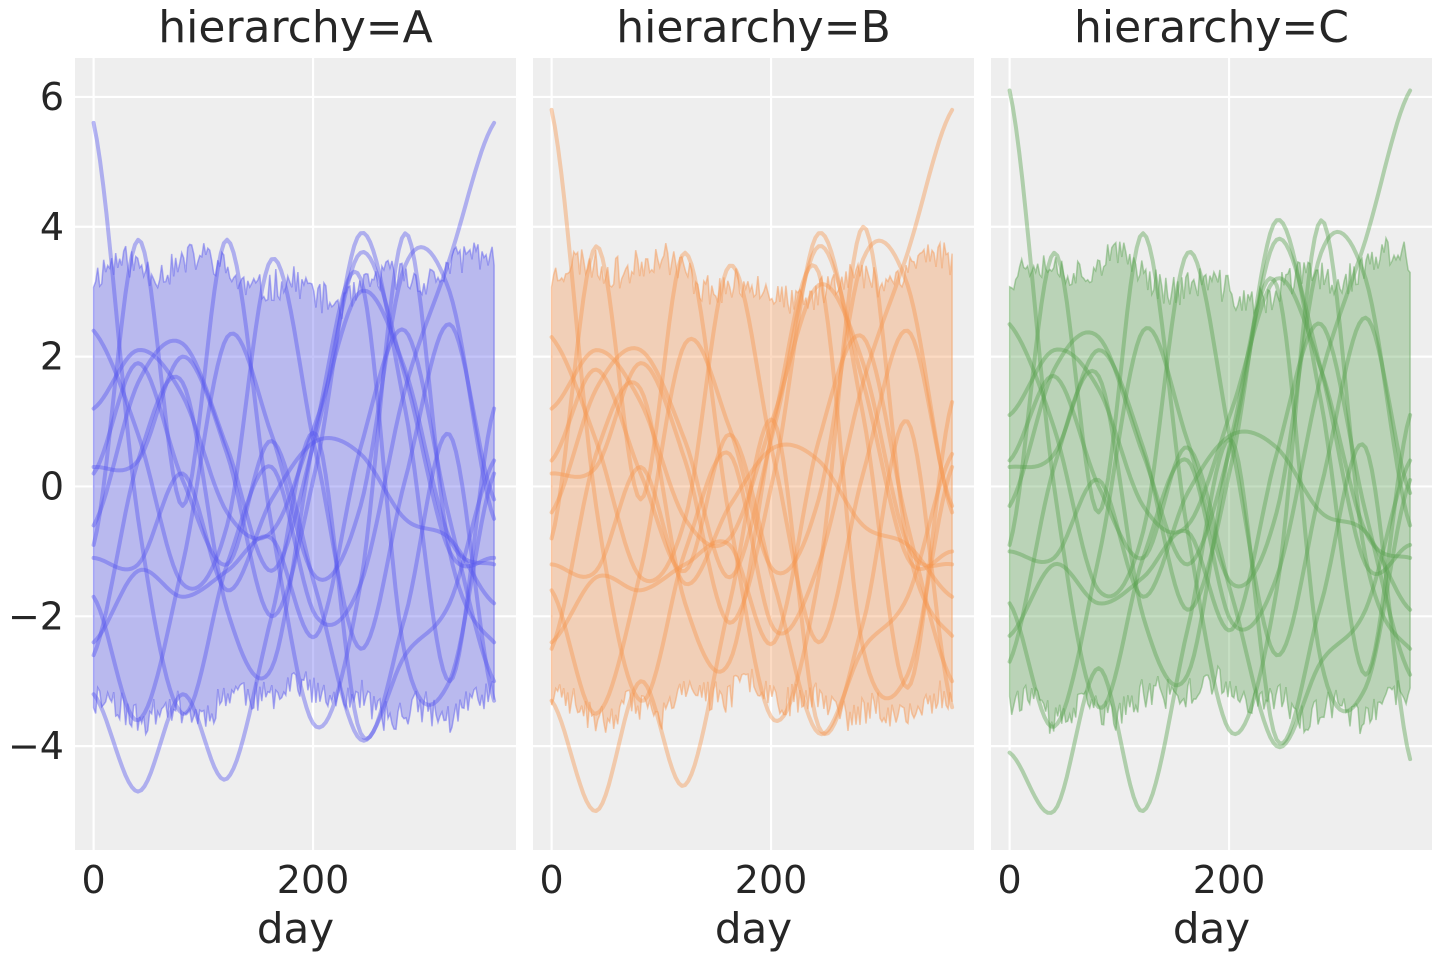  Describe the element at coordinates (1211, 27) in the screenshot. I see `panel-title-3: hierarchy=C` at that location.